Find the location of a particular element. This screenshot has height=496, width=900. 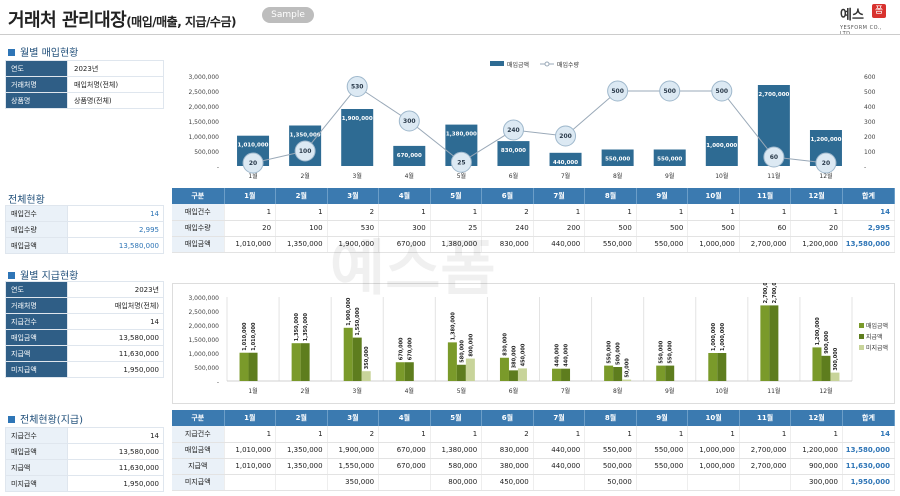

table-cell: 지급건수 is located at coordinates (198, 434).